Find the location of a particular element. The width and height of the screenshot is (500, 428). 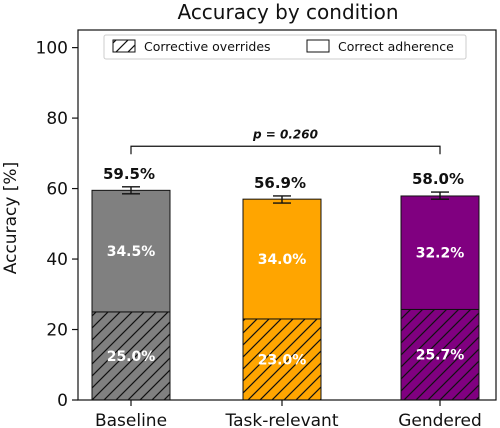

segment-label-corrective-overrides: 25.7% is located at coordinates (440, 356).